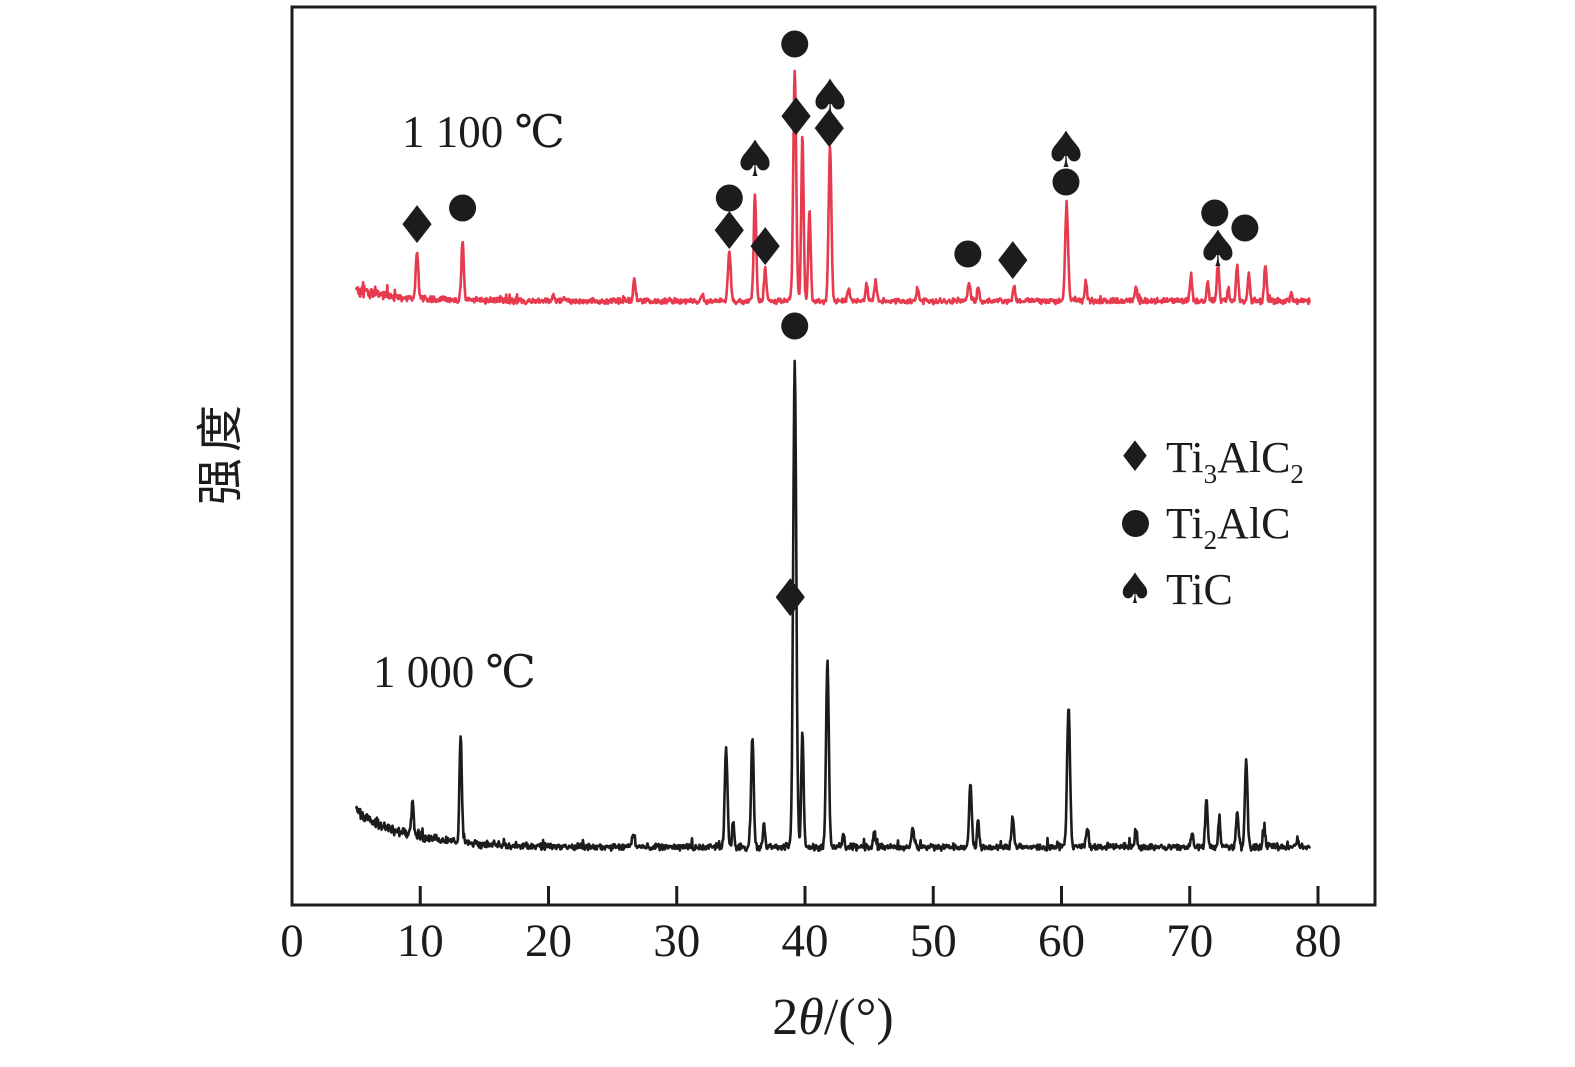 The height and width of the screenshot is (1067, 1575). I want to click on x-axis-ticks, so click(805, 895).